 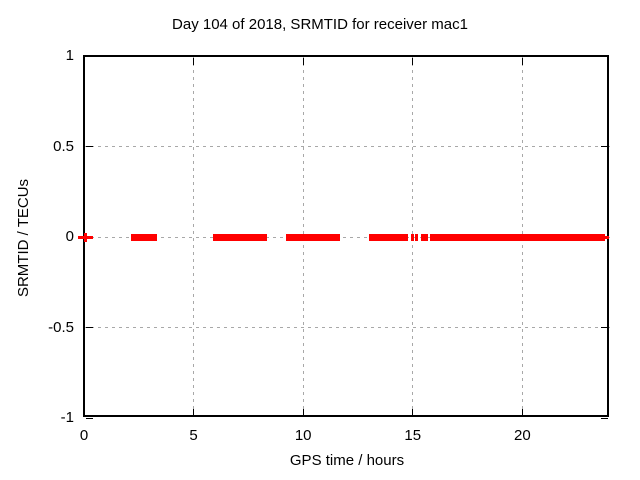 What do you see at coordinates (604, 327) in the screenshot?
I see `y-tick-mark-right--0.5` at bounding box center [604, 327].